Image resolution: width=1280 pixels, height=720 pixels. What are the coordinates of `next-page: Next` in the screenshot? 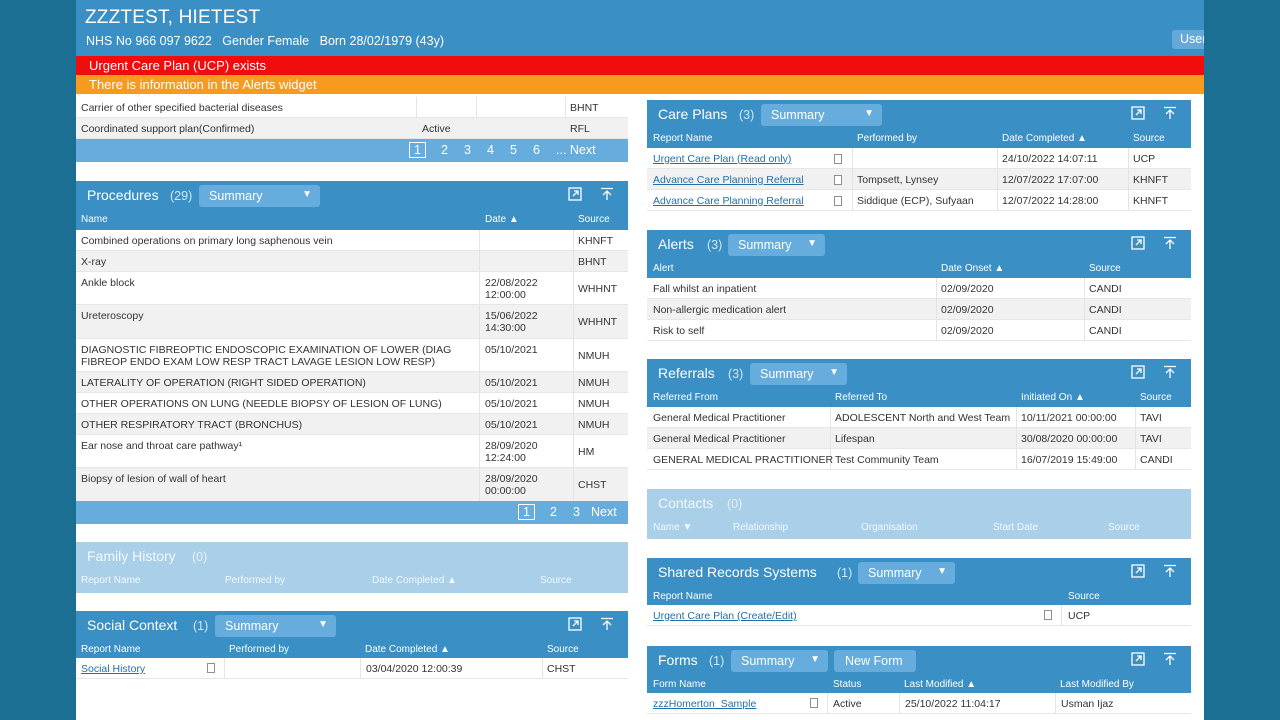 It's located at (604, 512).